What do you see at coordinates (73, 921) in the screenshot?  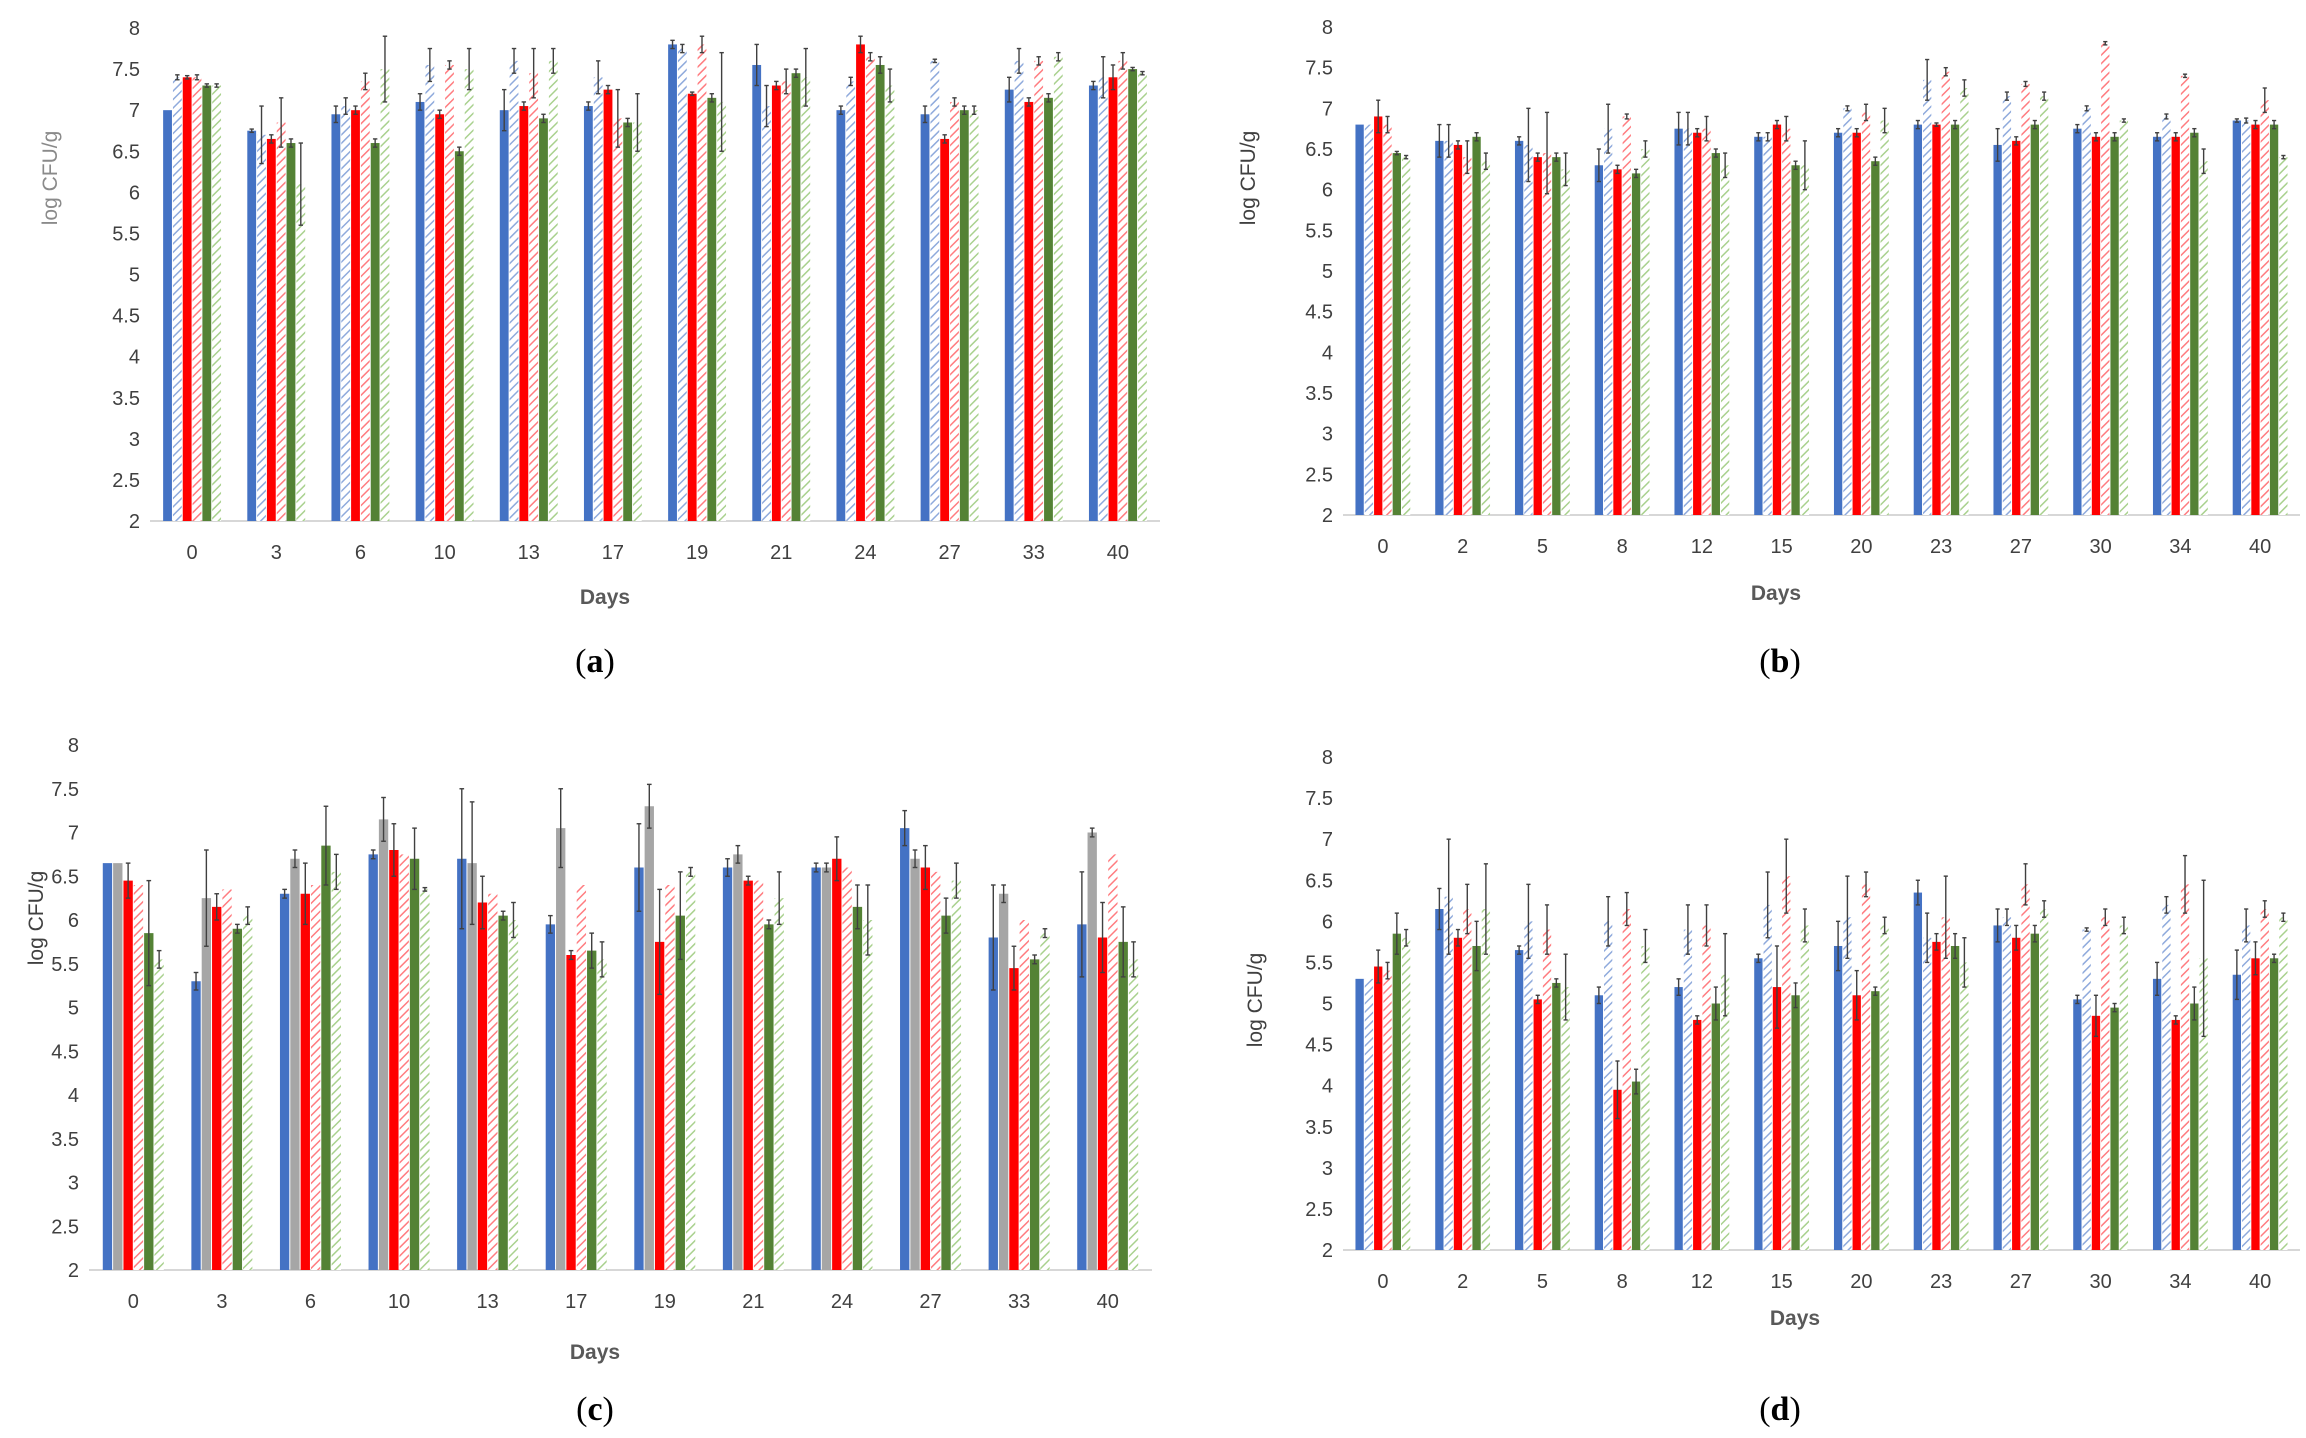 I see `ytick-label: 6` at bounding box center [73, 921].